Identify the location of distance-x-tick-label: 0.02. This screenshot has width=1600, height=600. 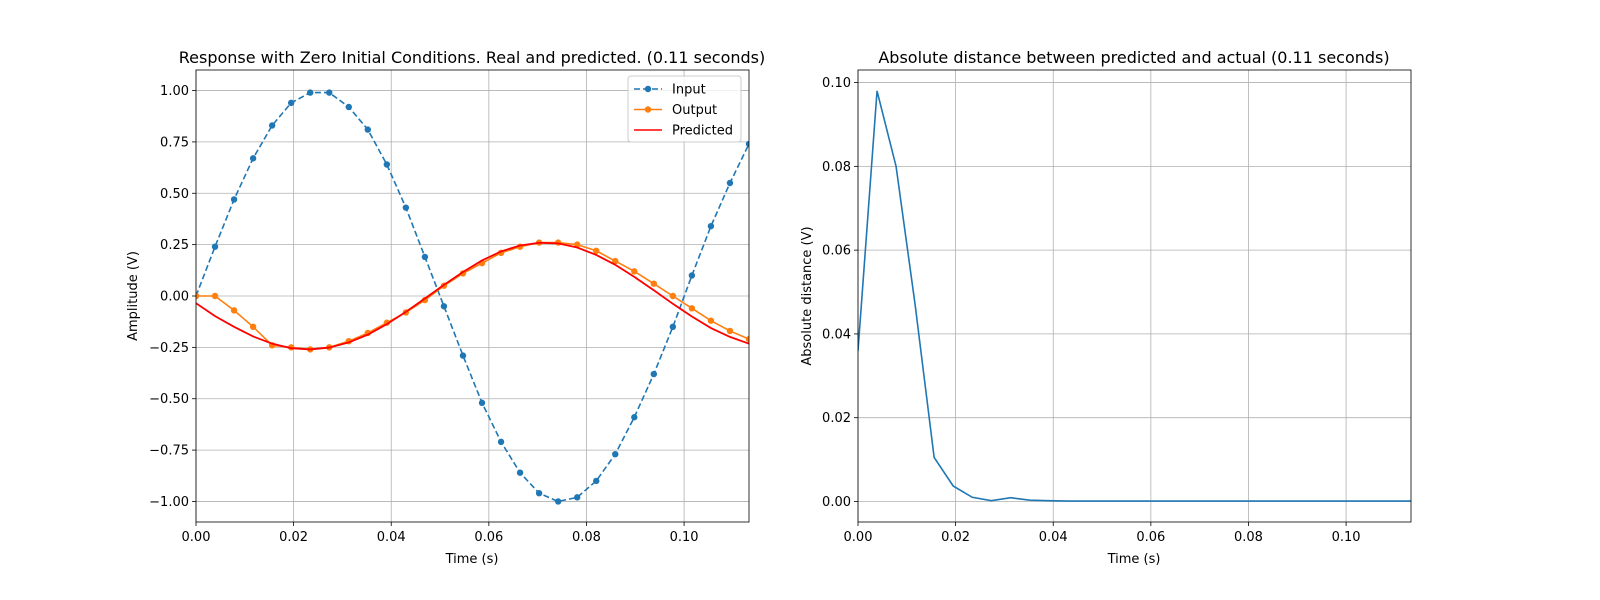
(955, 537).